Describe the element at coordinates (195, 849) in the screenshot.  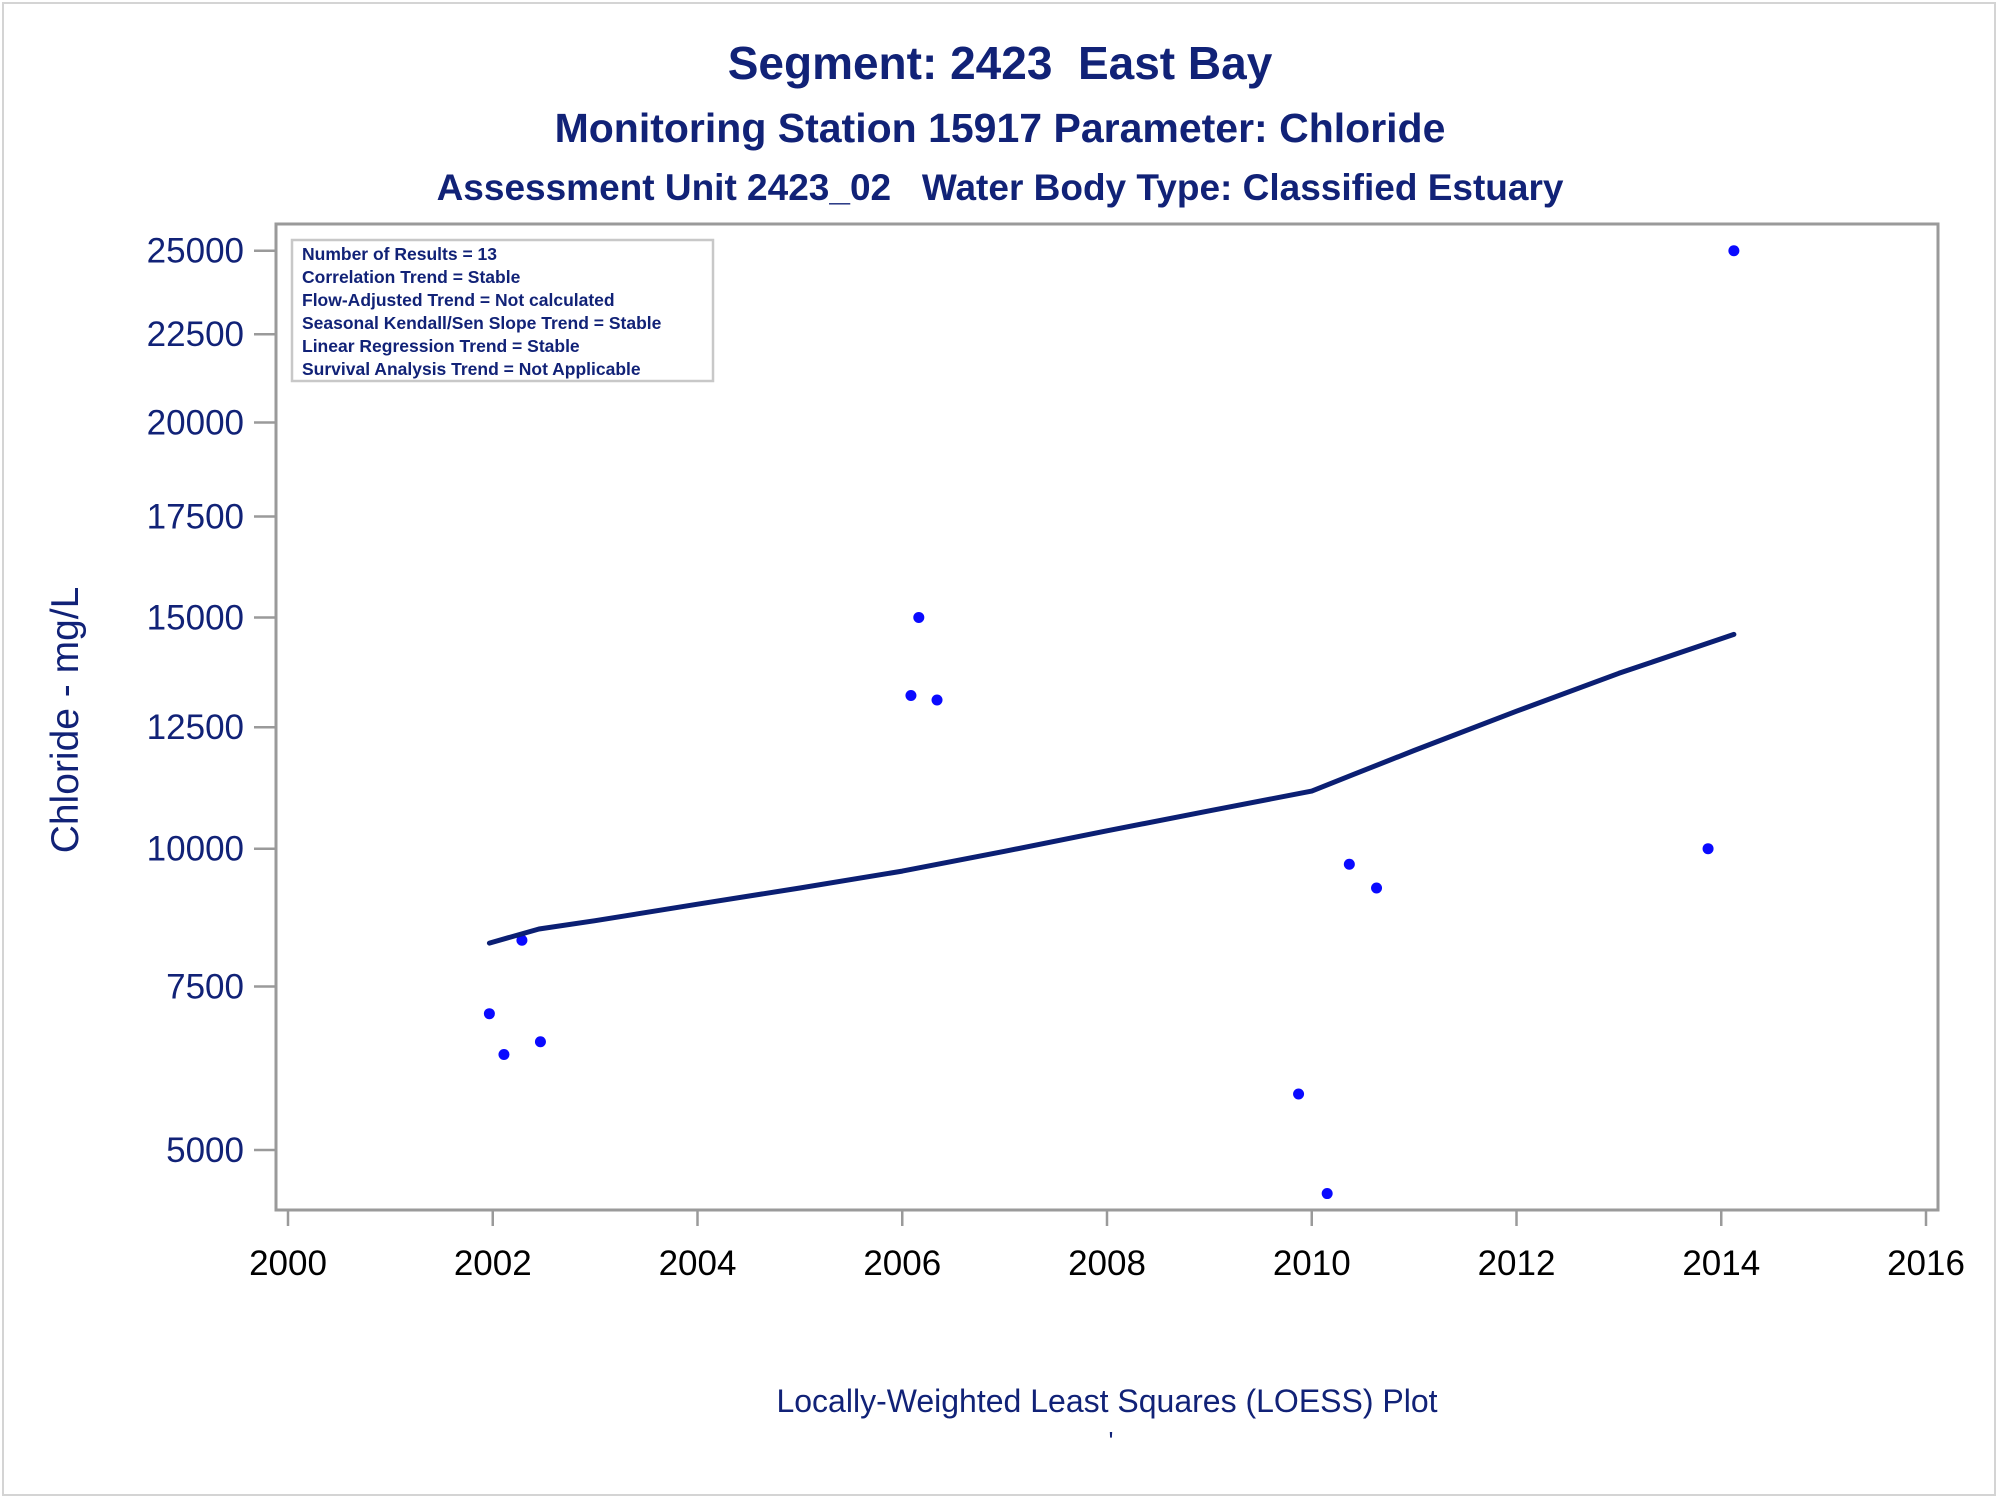
I see `y-tick-label: 10000` at that location.